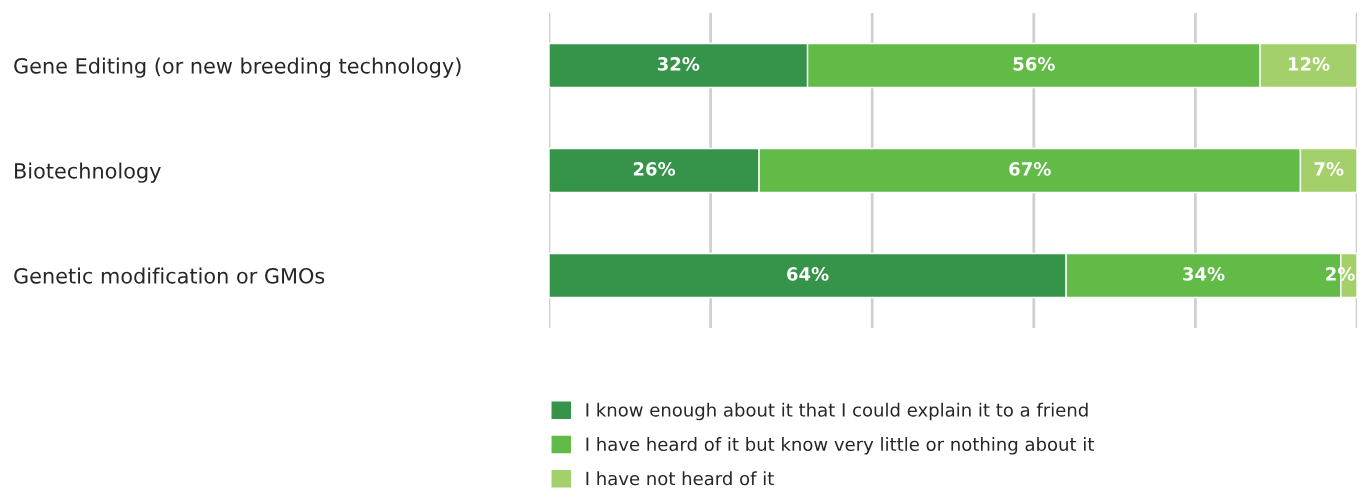 This screenshot has width=1367, height=503. I want to click on data-label: 7%, so click(1329, 169).